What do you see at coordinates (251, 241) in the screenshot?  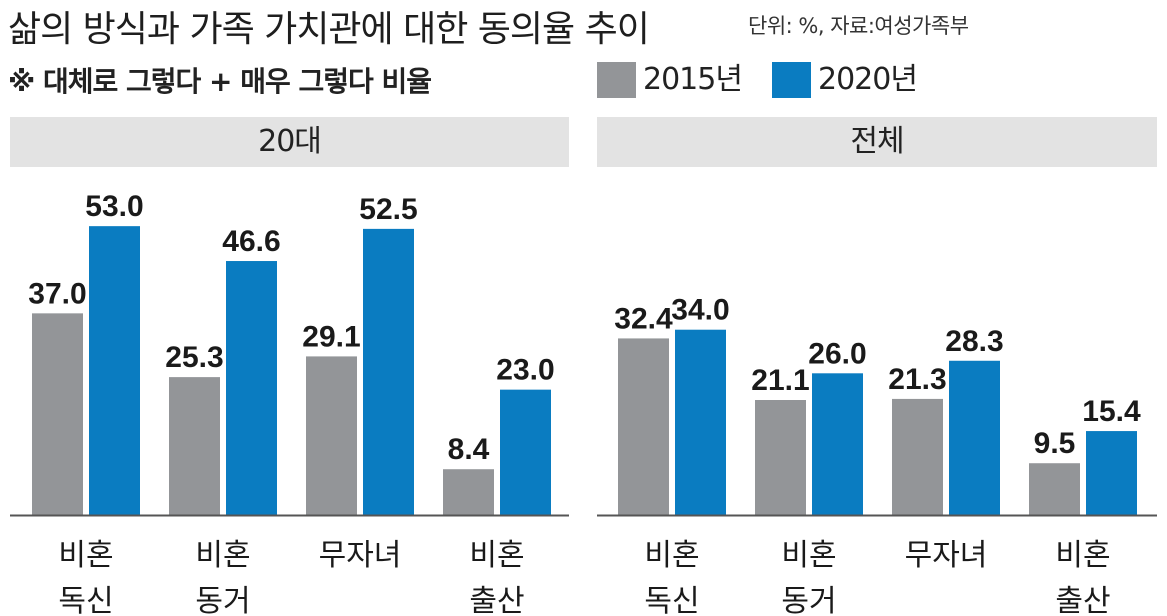 I see `bar-value-label: 46.6` at bounding box center [251, 241].